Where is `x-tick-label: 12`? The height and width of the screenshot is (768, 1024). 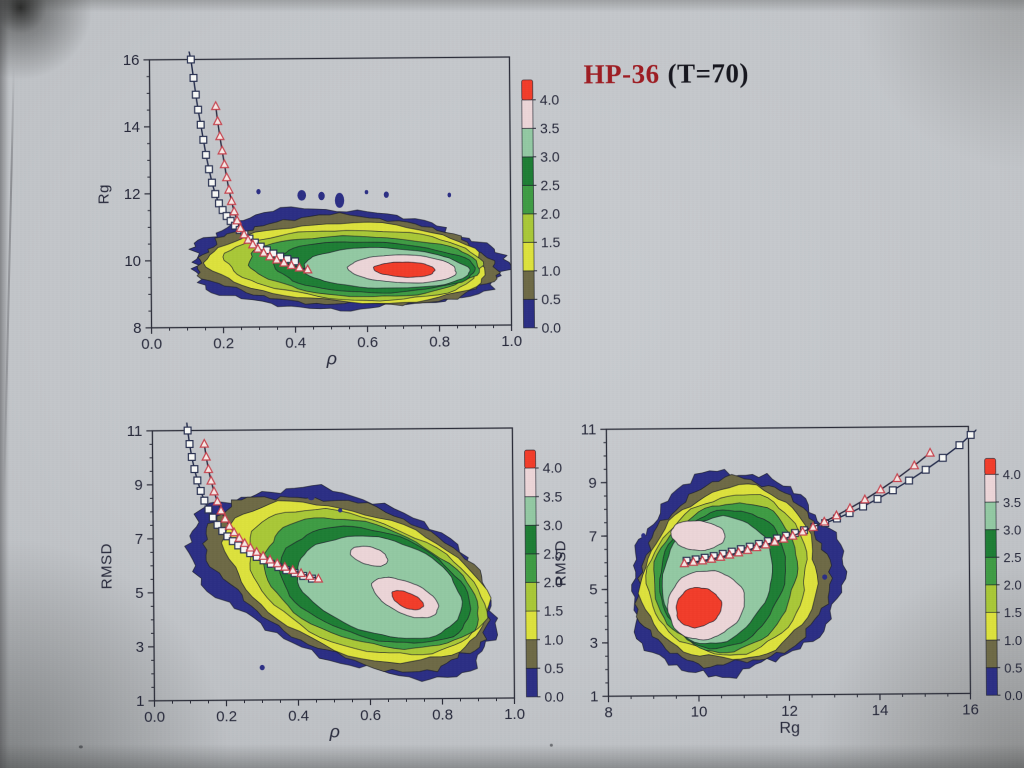
x-tick-label: 12 is located at coordinates (789, 711).